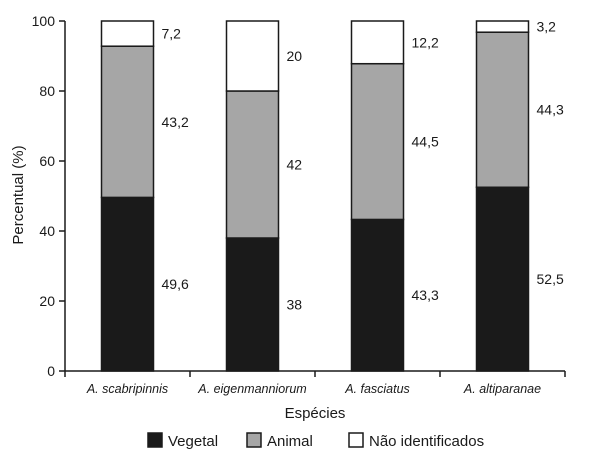 The image size is (589, 461). Describe the element at coordinates (547, 27) in the screenshot. I see `data-label: 3,2` at that location.